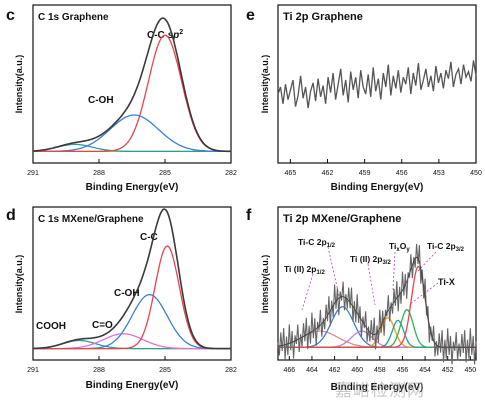 Image resolution: width=485 pixels, height=403 pixels. I want to click on panel-d-title: C 1s MXene/Graphene, so click(91, 219).